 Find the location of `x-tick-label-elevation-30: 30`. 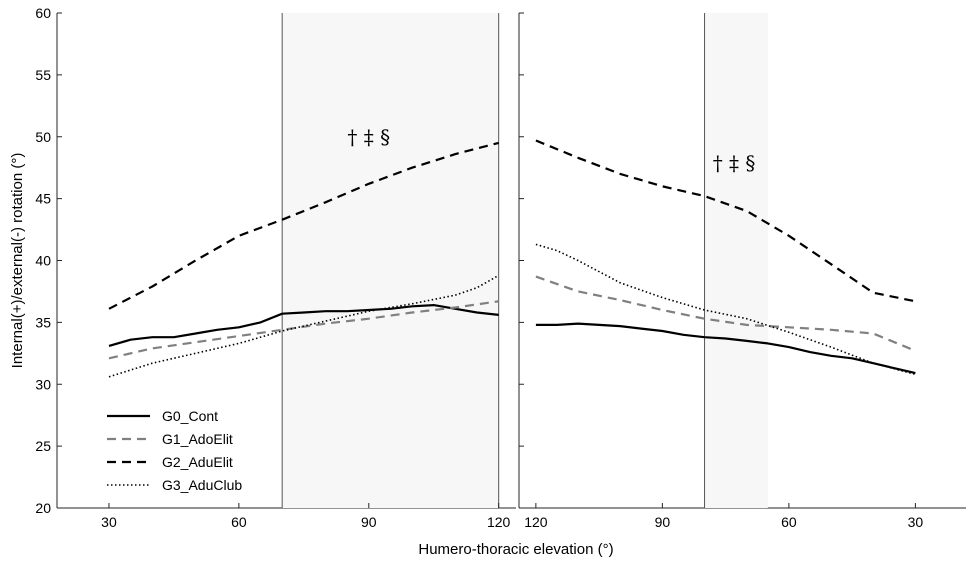

x-tick-label-elevation-30: 30 is located at coordinates (109, 522).